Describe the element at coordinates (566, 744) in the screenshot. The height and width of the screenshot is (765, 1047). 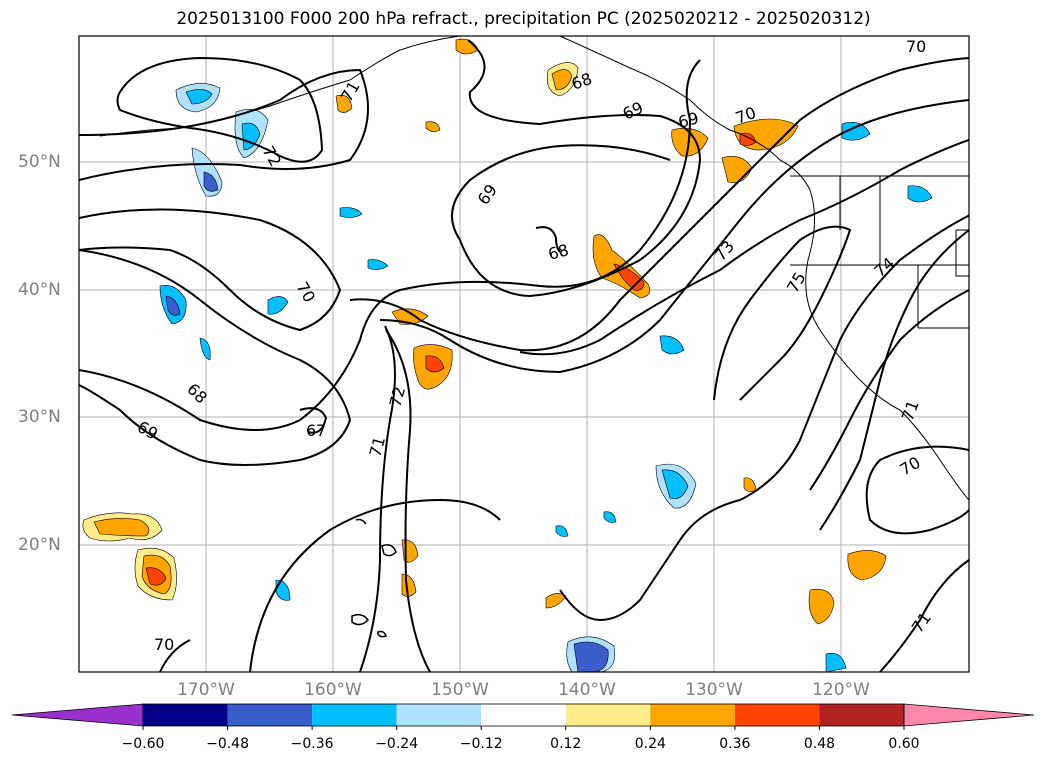
I see `colorbar-tick-label: 0.12` at that location.